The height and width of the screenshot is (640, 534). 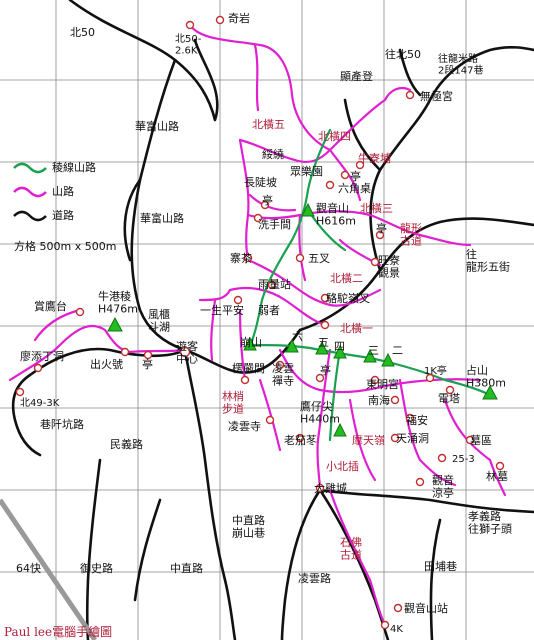 What do you see at coordinates (395, 400) in the screenshot?
I see `poi-nanhai` at bounding box center [395, 400].